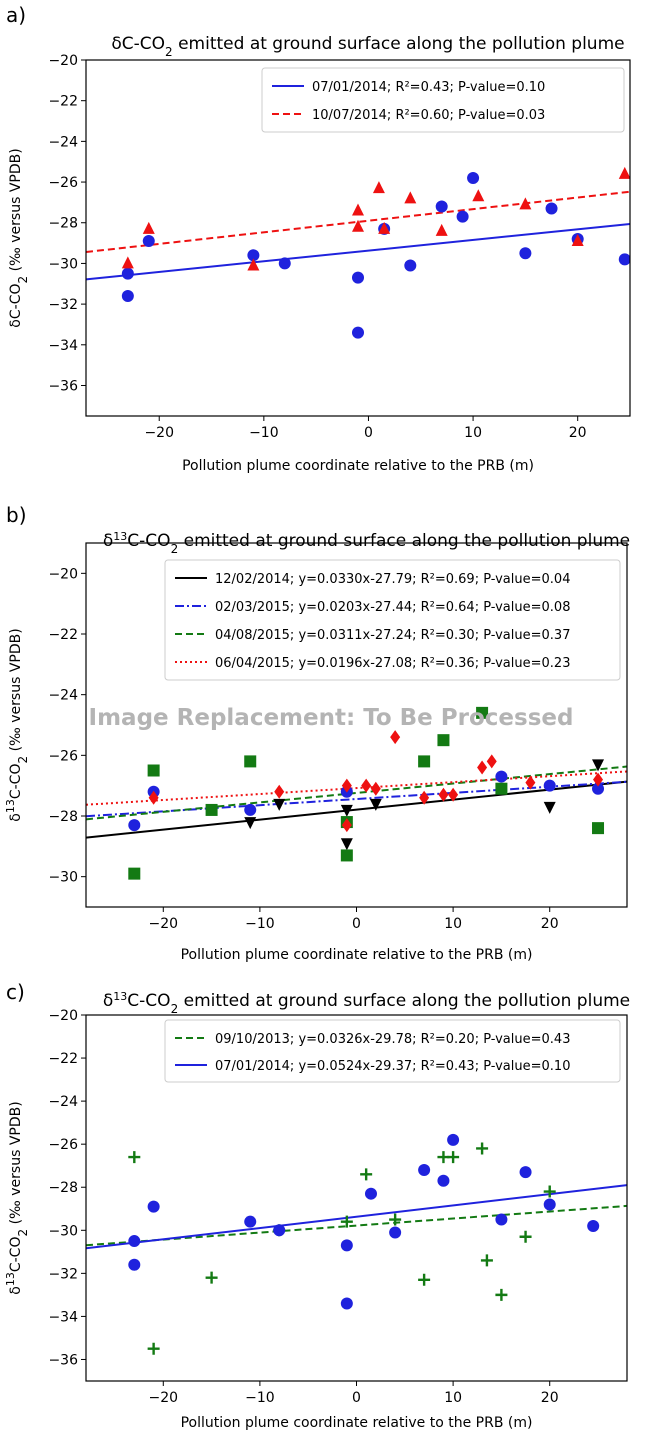 The height and width of the screenshot is (1442, 662). What do you see at coordinates (16, 515) in the screenshot?
I see `panel-label: b)` at bounding box center [16, 515].